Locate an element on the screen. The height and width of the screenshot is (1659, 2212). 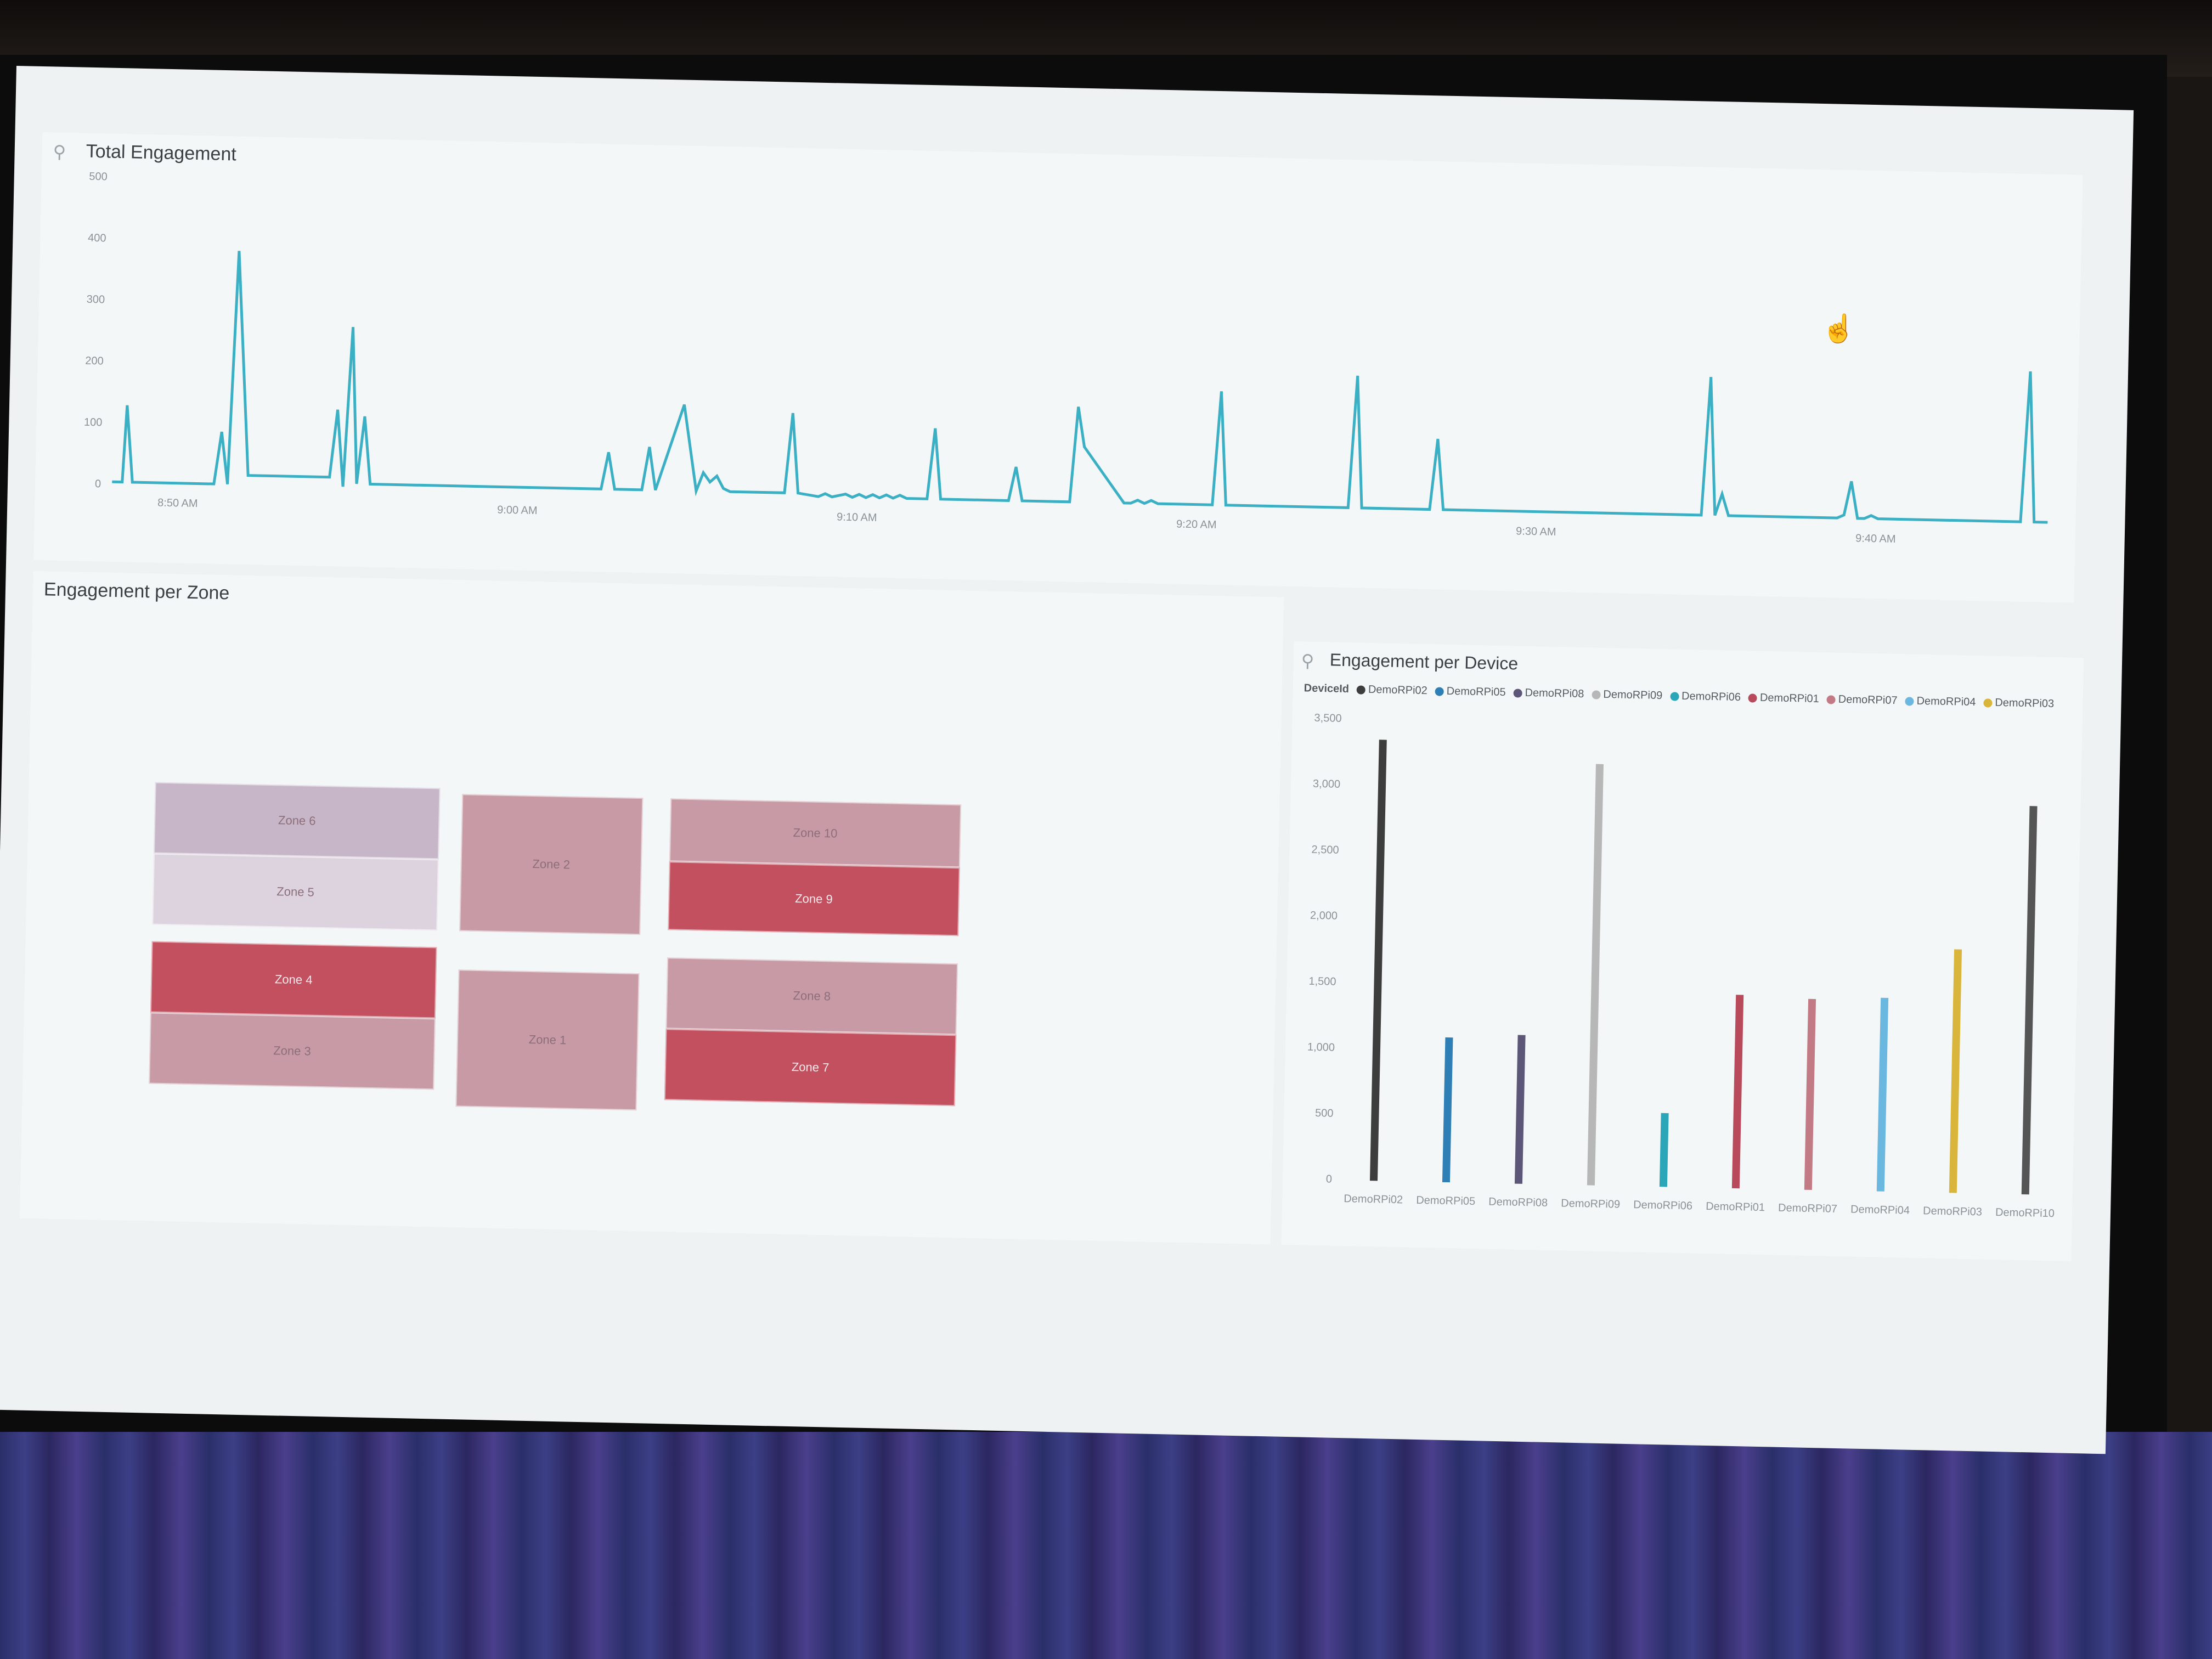
legend-item: DemoRPi09 is located at coordinates (1627, 695).